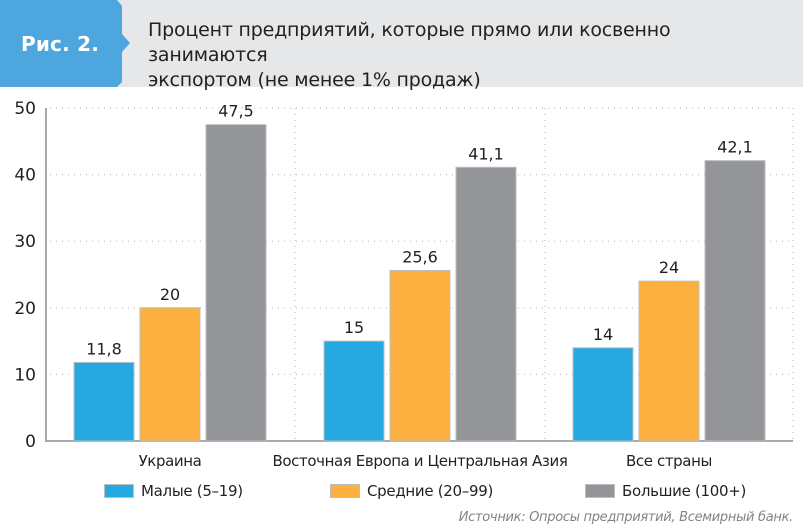 This screenshot has height=532, width=803. I want to click on legend-swatch-small, so click(119, 491).